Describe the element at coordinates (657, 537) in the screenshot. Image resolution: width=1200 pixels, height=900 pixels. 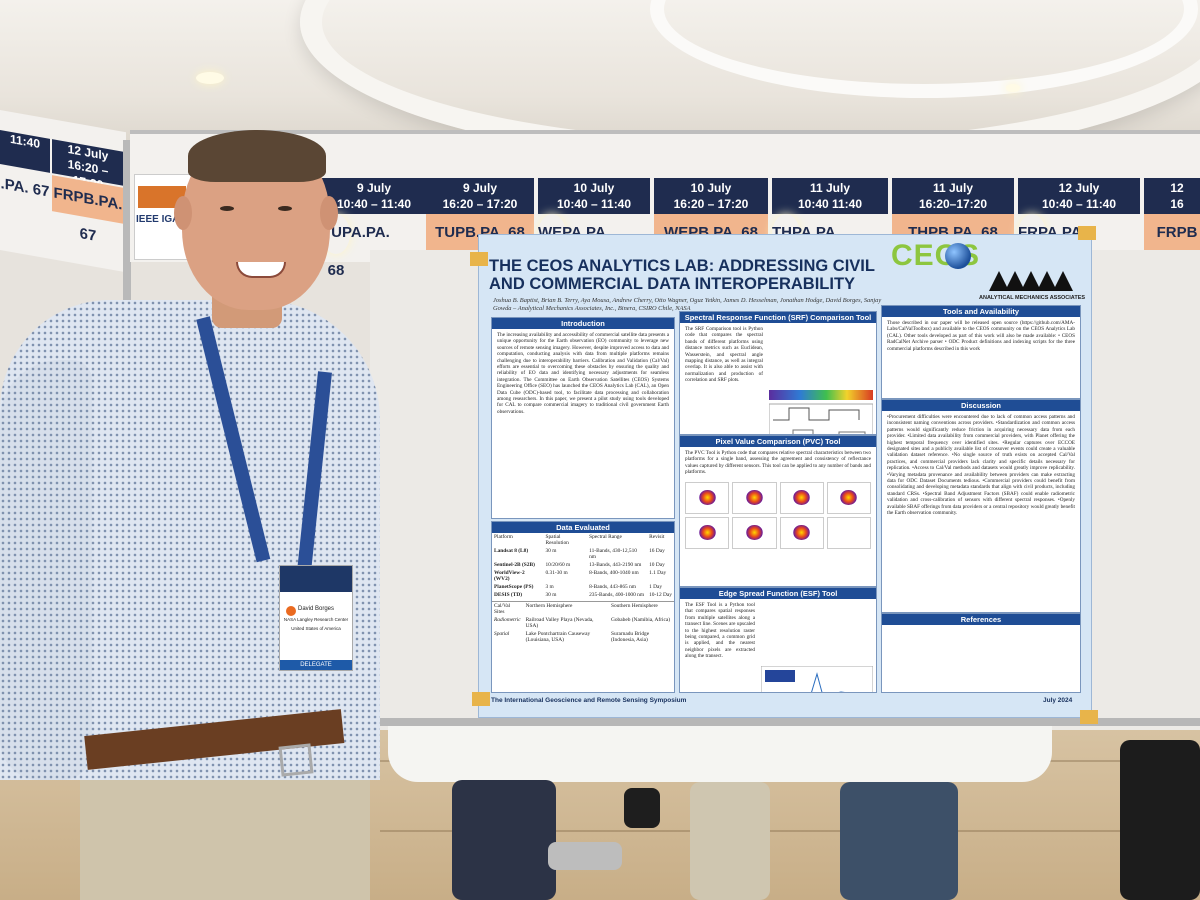
I see `table-header: Revisit` at that location.